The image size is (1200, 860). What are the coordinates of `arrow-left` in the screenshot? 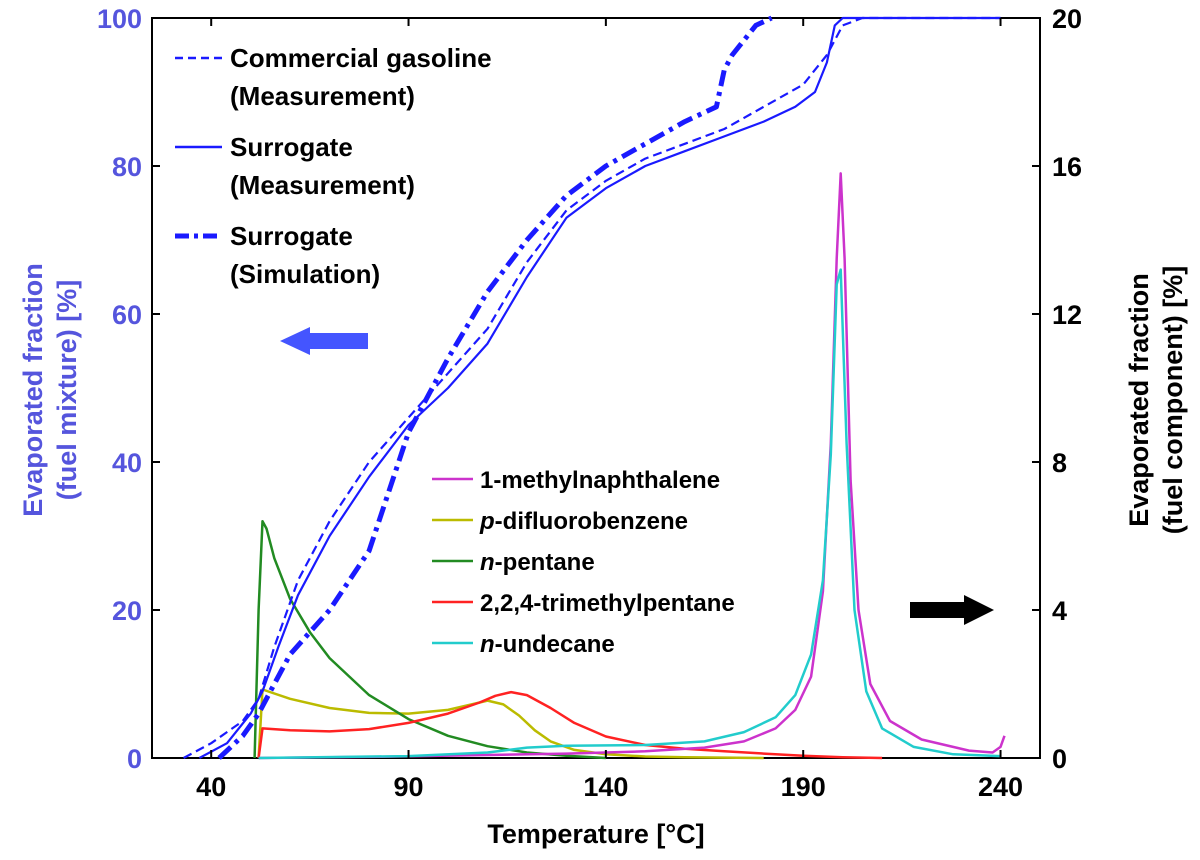 It's located at (324, 341).